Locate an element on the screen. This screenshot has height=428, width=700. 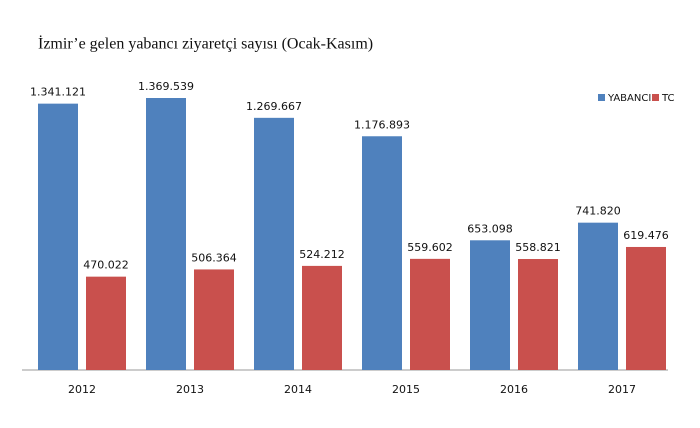
value-label: 741.820 is located at coordinates (598, 211).